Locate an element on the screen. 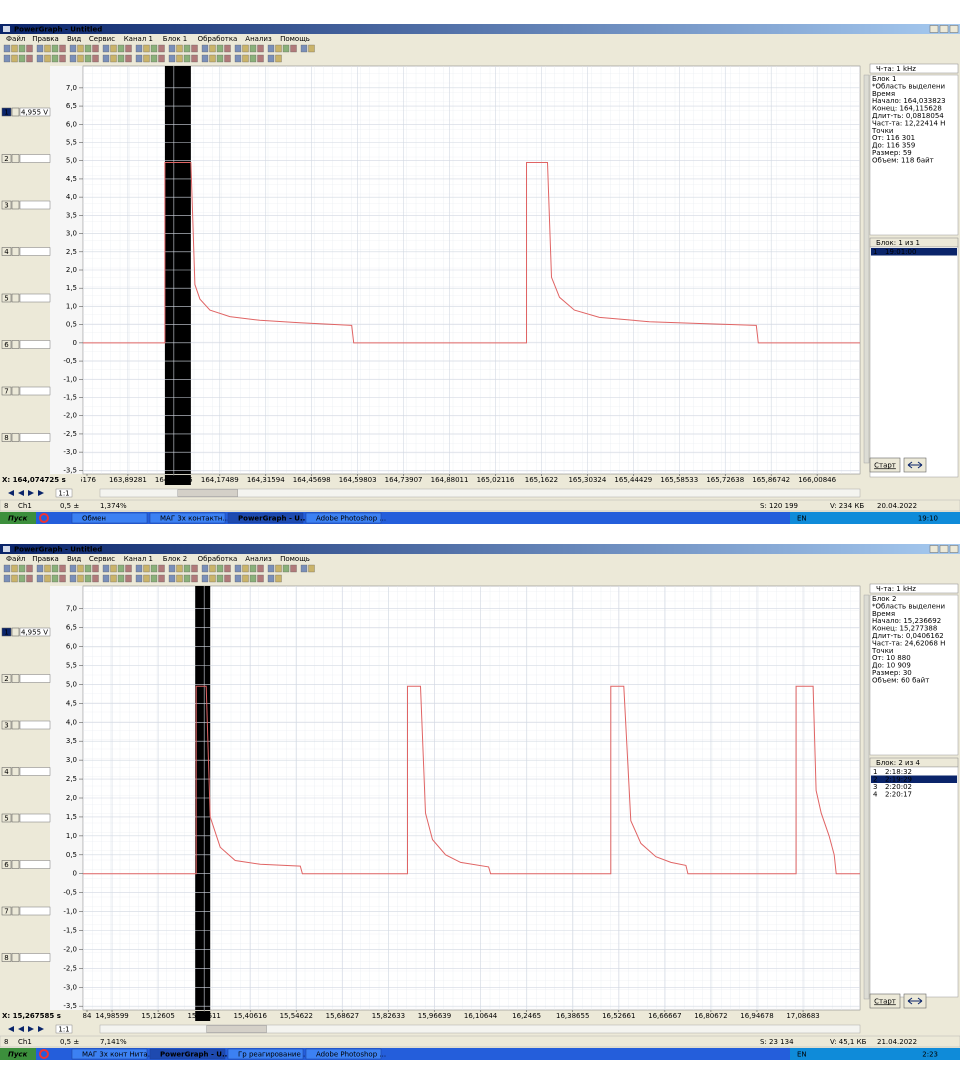 The width and height of the screenshot is (960, 1080). start-button is located at coordinates (18, 1054).